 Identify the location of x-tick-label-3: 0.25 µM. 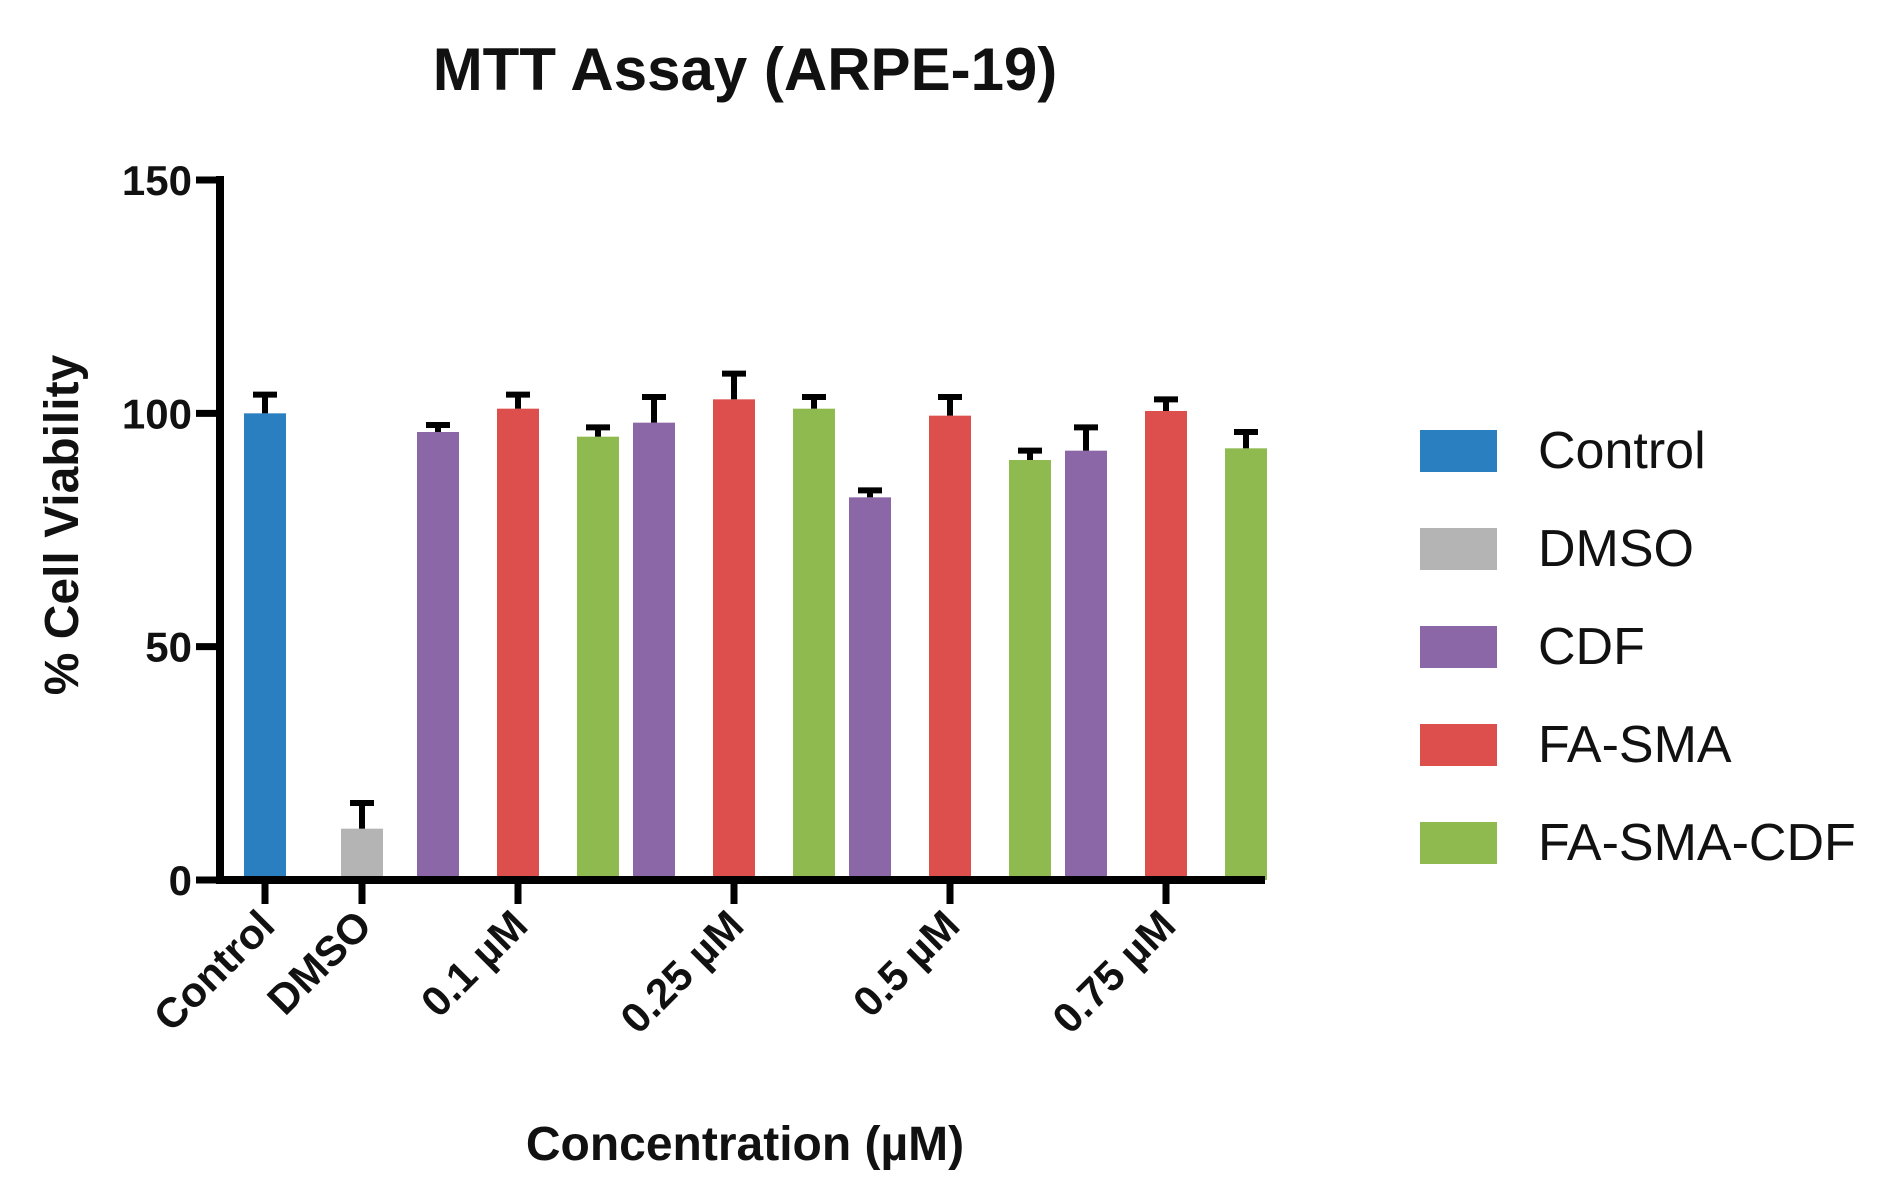
(681, 971).